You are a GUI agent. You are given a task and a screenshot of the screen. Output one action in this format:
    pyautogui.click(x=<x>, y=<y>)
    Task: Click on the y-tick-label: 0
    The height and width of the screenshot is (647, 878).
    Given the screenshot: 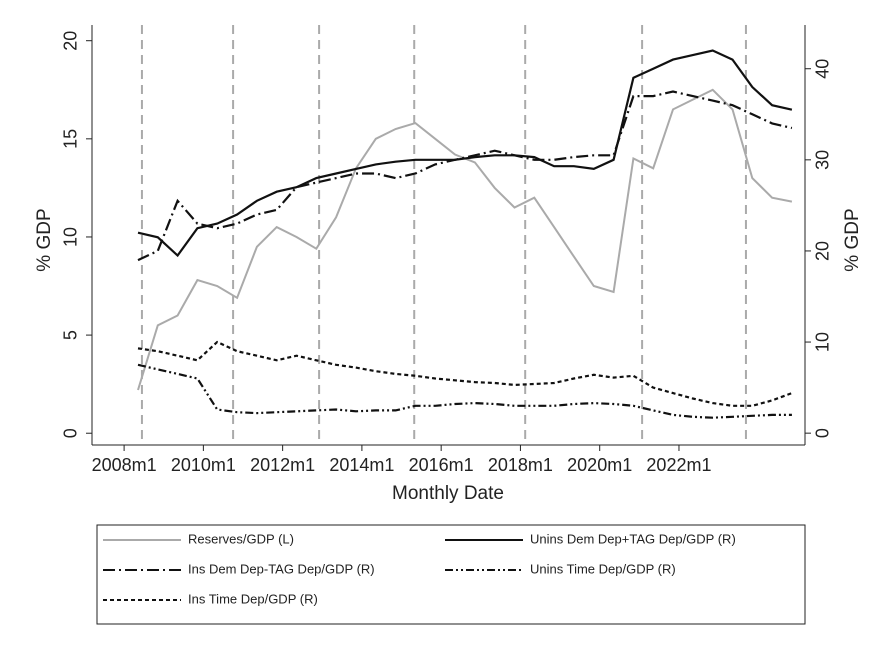 What is the action you would take?
    pyautogui.click(x=71, y=433)
    